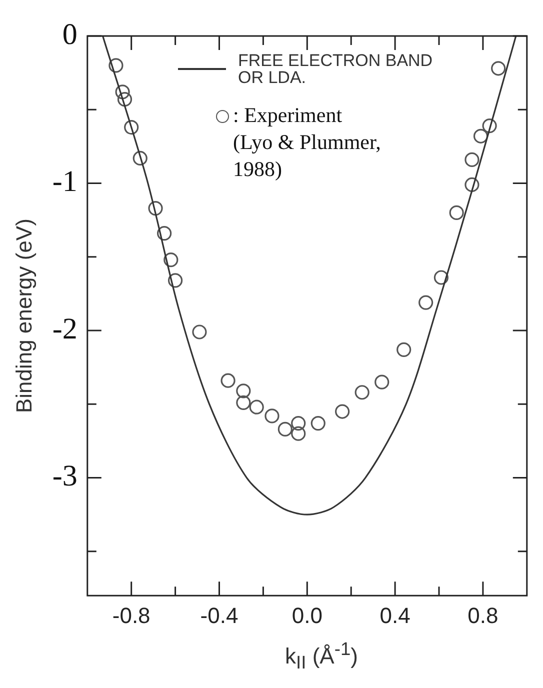 The width and height of the screenshot is (543, 688). Describe the element at coordinates (70, 34) in the screenshot. I see `y-tick-label: 0` at that location.